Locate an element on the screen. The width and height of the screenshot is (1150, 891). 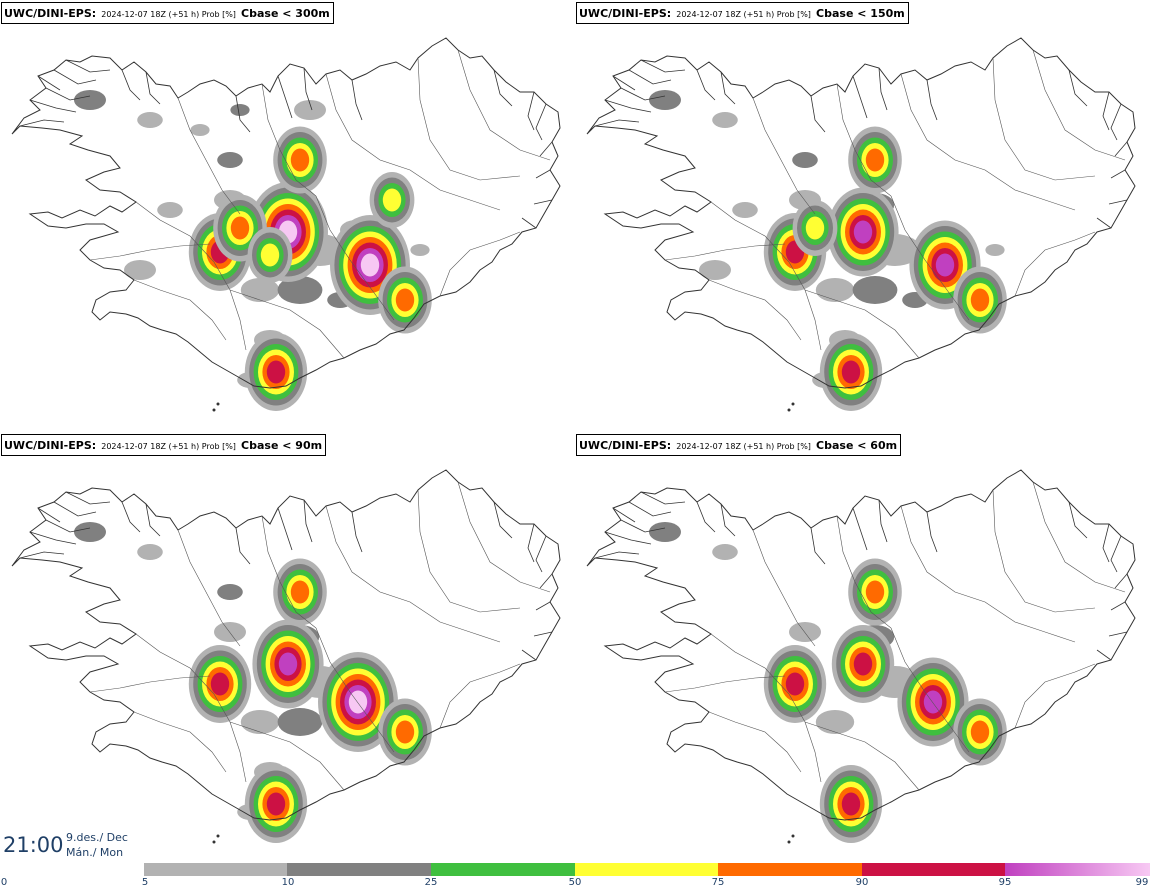
valid-weekday: Mán./ Mon is located at coordinates (95, 852).